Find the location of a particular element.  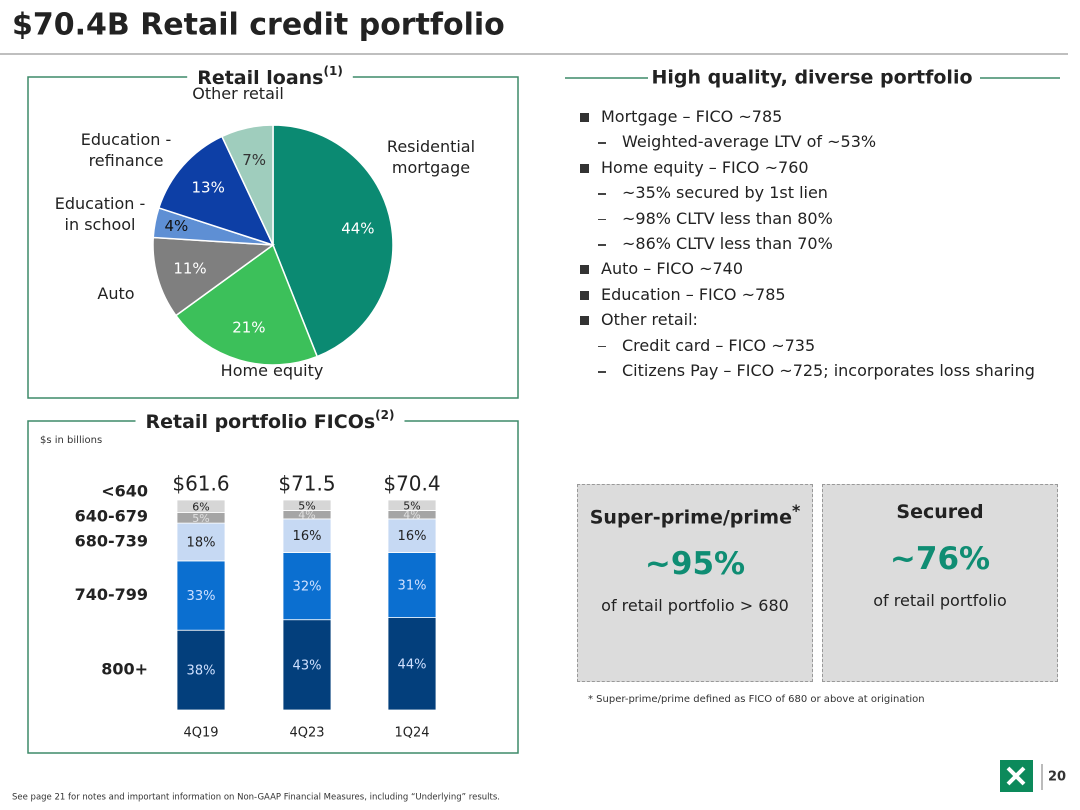

bullet-text: Credit card – FICO ~735 is located at coordinates (719, 345).